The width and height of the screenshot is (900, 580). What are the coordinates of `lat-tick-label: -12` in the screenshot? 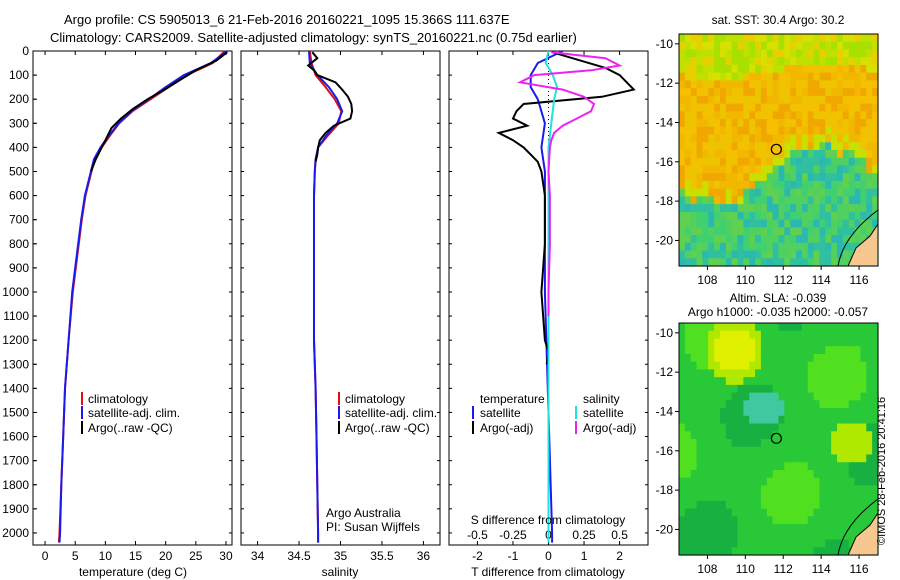 It's located at (665, 372).